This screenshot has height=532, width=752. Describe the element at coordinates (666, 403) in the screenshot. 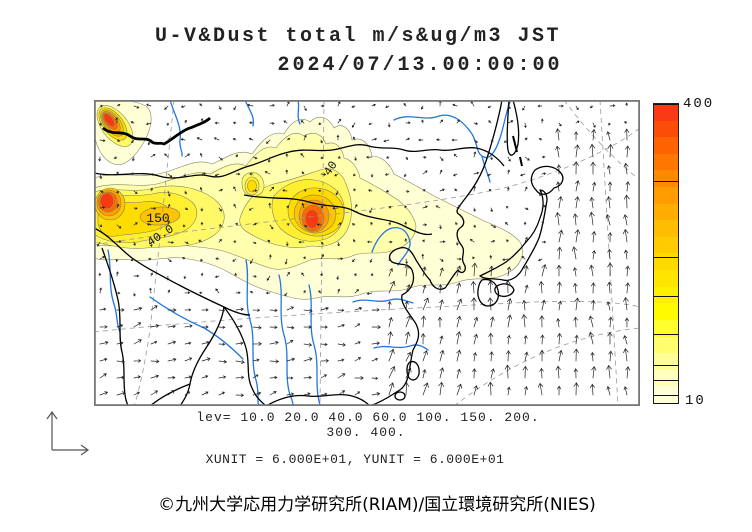

I see `colorbar-level-line` at that location.